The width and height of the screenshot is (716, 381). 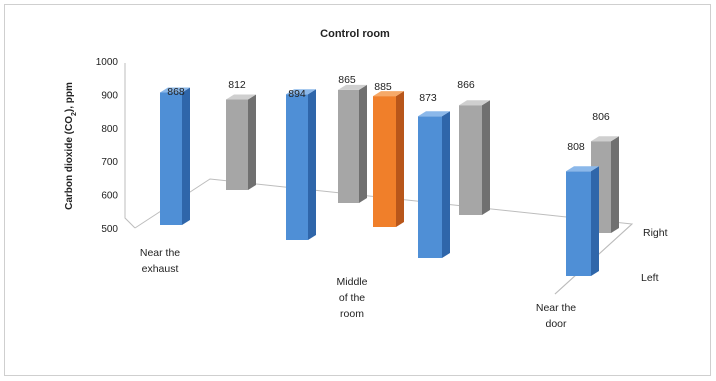 I want to click on bar-left-885: 885, so click(x=388, y=154).